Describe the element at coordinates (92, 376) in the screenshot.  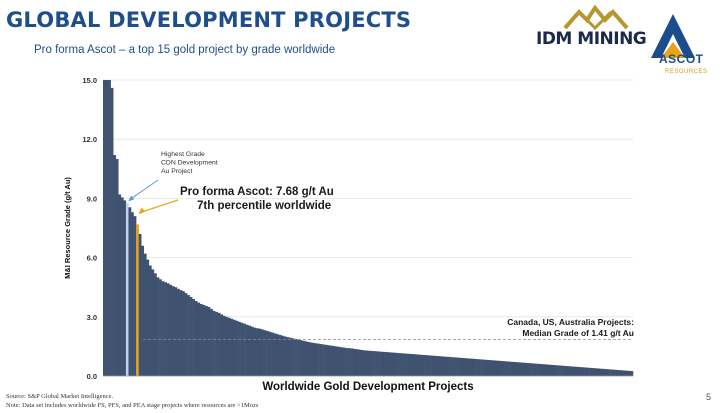
I see `y-tick-label: 0.0` at that location.